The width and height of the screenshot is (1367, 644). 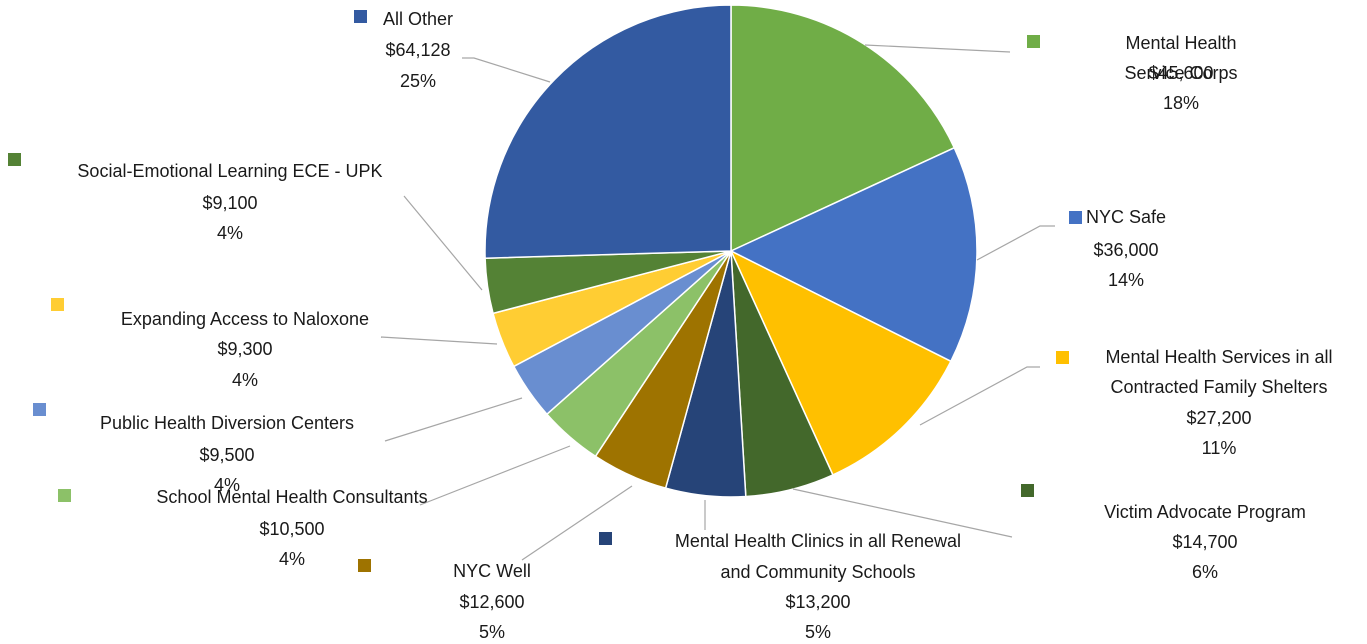 I want to click on slice-value-label: $12,600, so click(x=491, y=602).